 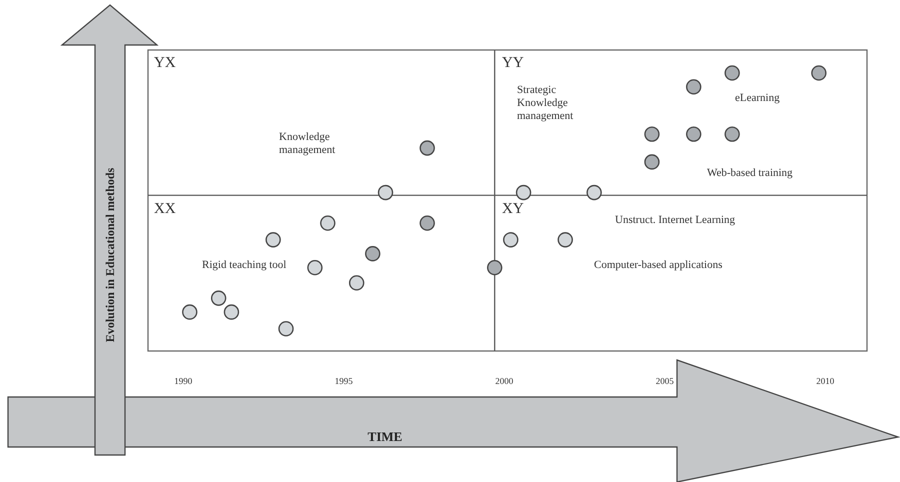 What do you see at coordinates (165, 209) in the screenshot?
I see `annotation: XX` at bounding box center [165, 209].